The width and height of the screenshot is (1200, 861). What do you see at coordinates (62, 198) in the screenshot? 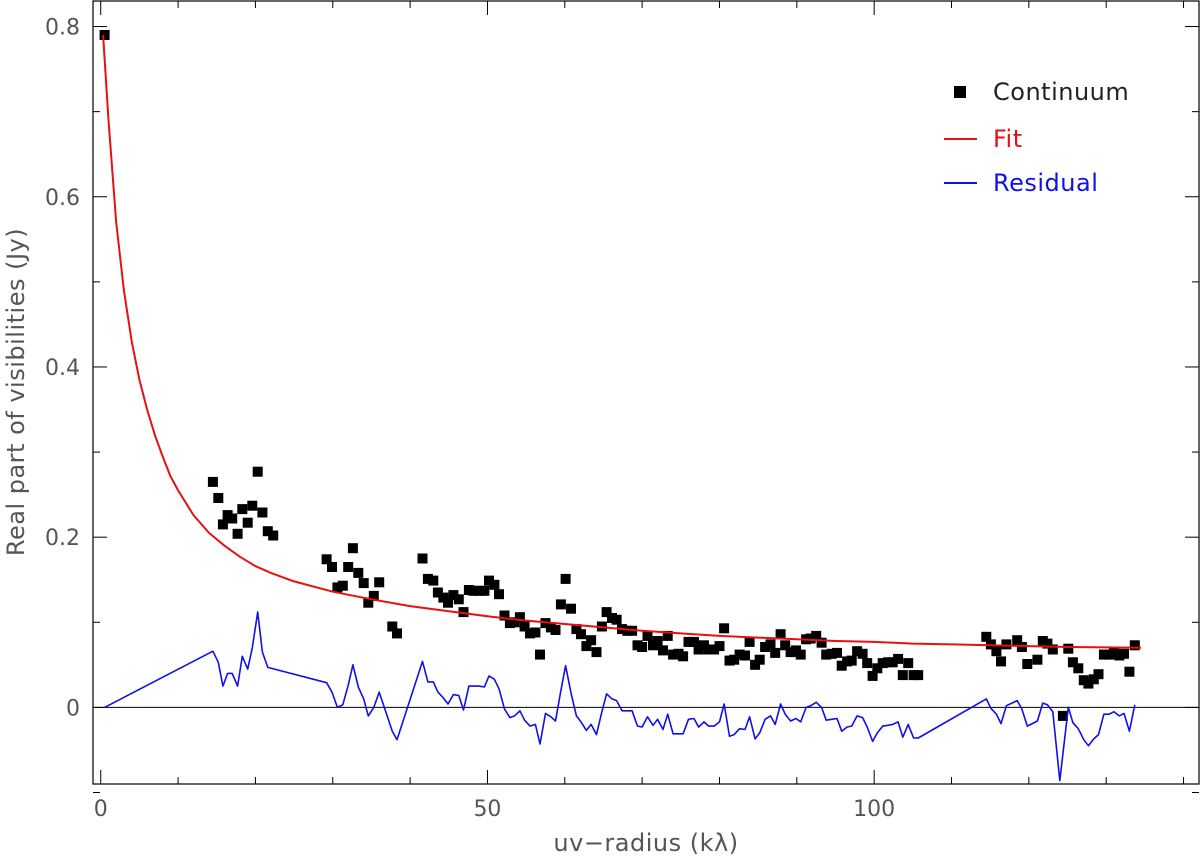
I see `y-tick-label: 0.6` at bounding box center [62, 198].